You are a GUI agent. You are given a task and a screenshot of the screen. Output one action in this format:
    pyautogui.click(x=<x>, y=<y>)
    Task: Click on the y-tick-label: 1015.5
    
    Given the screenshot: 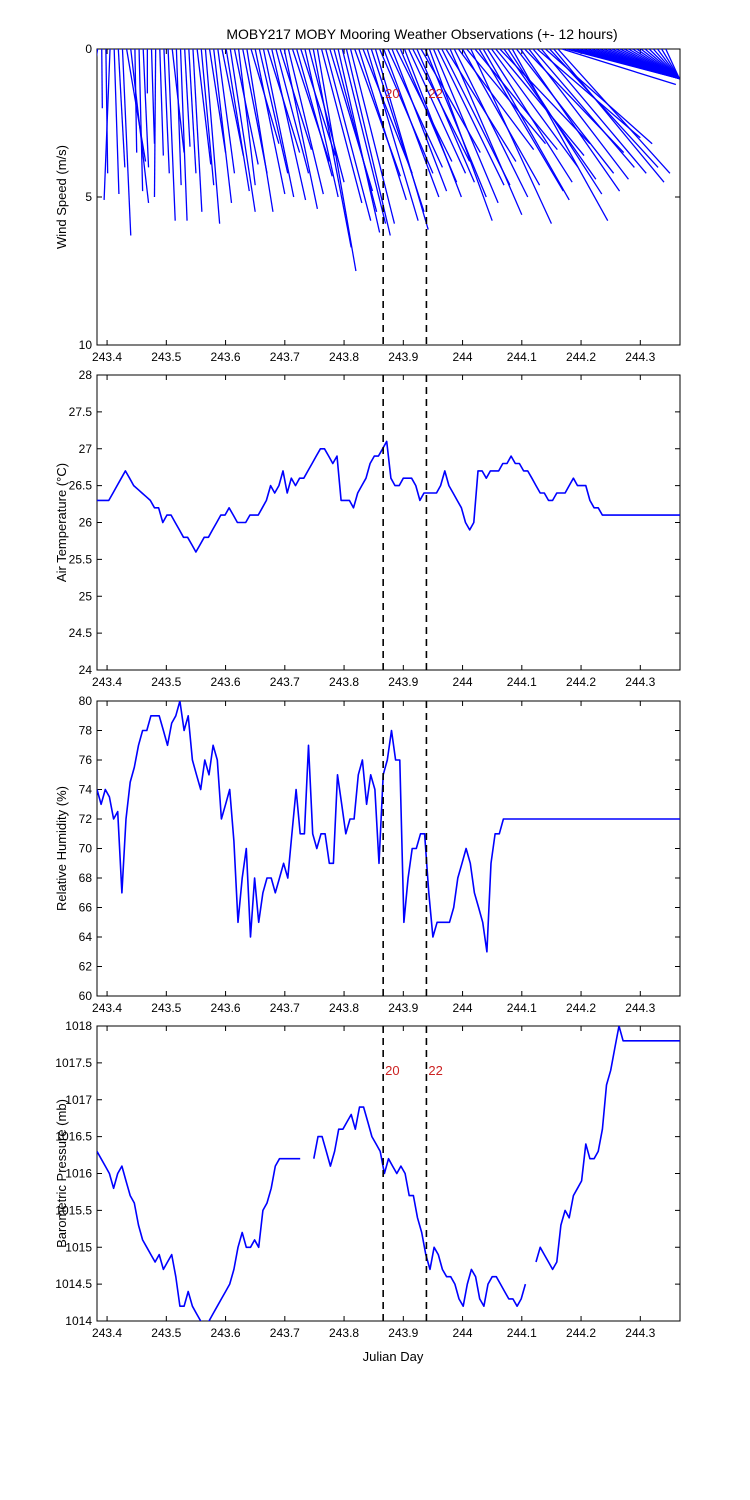 What is the action you would take?
    pyautogui.click(x=73, y=1210)
    